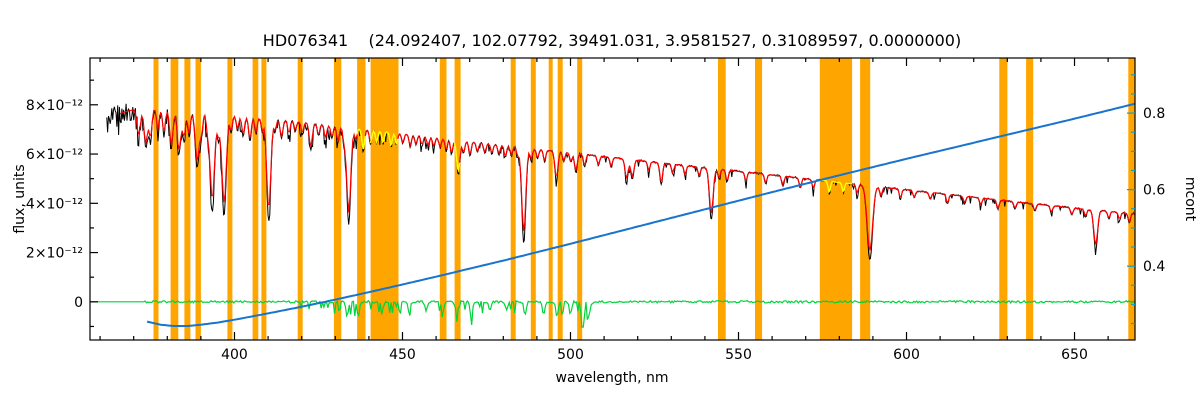 Image resolution: width=1200 pixels, height=400 pixels. What do you see at coordinates (1154, 191) in the screenshot?
I see `y-right-tick-label: 0.6` at bounding box center [1154, 191].